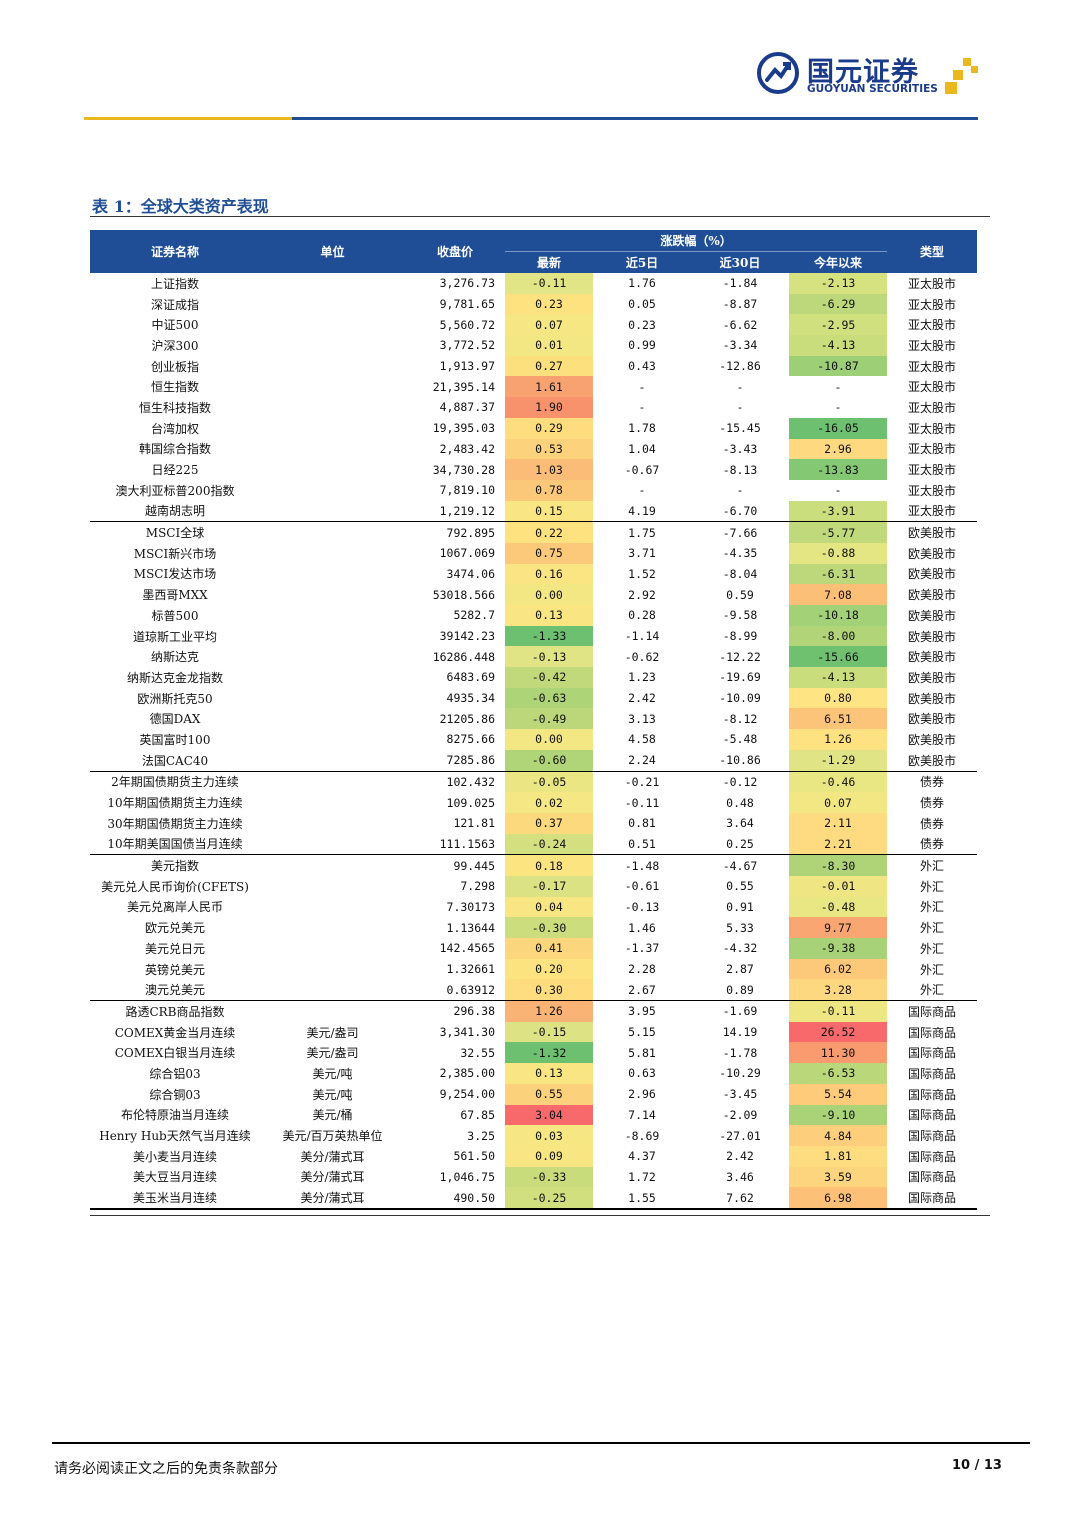 The image size is (1080, 1528). I want to click on cell-close: 296.38, so click(455, 1011).